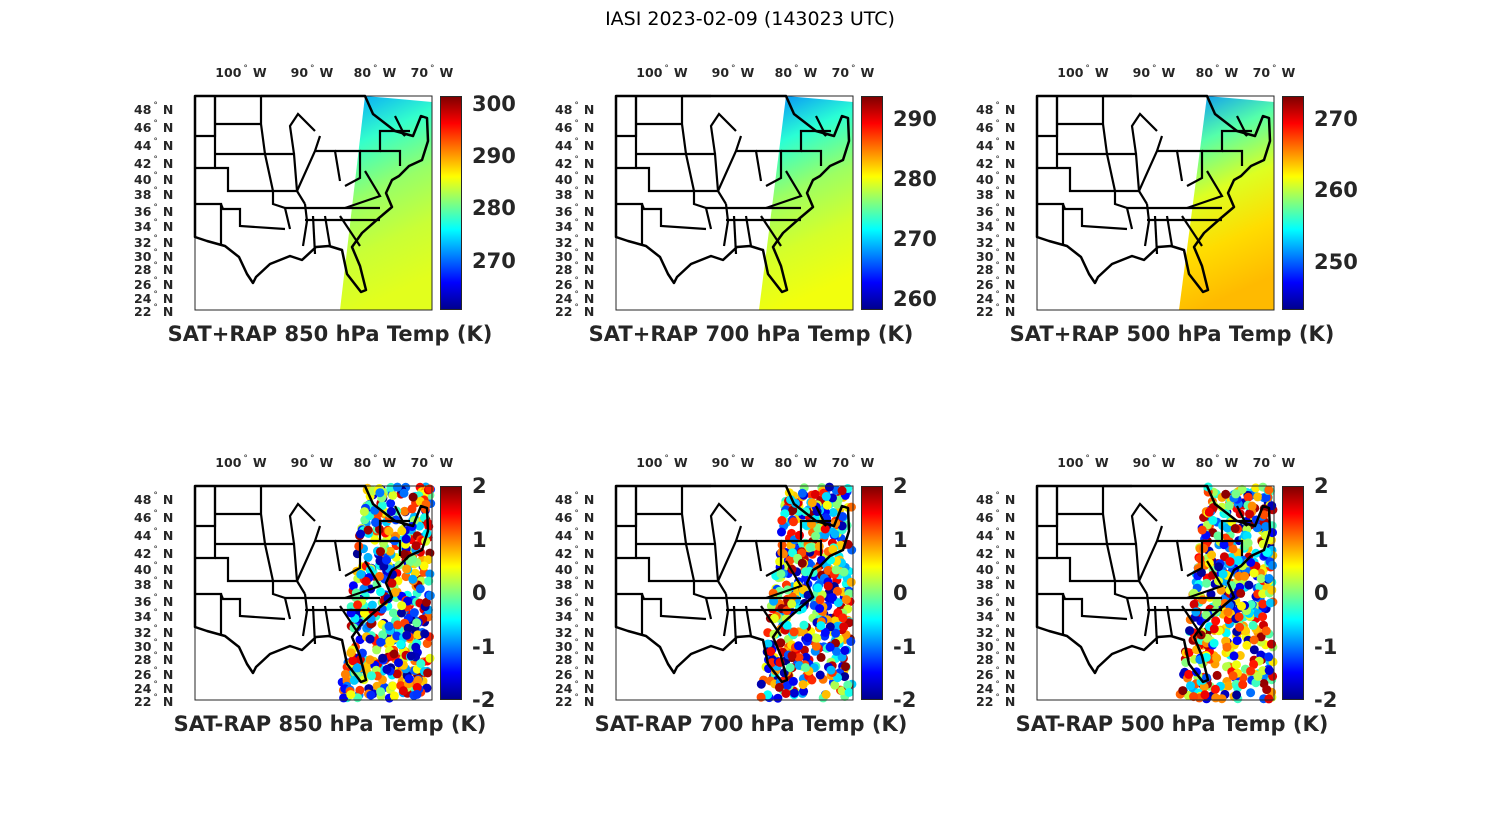 Image resolution: width=1500 pixels, height=825 pixels. Describe the element at coordinates (1082, 462) in the screenshot. I see `lon-tick-label: 100 ° W` at that location.